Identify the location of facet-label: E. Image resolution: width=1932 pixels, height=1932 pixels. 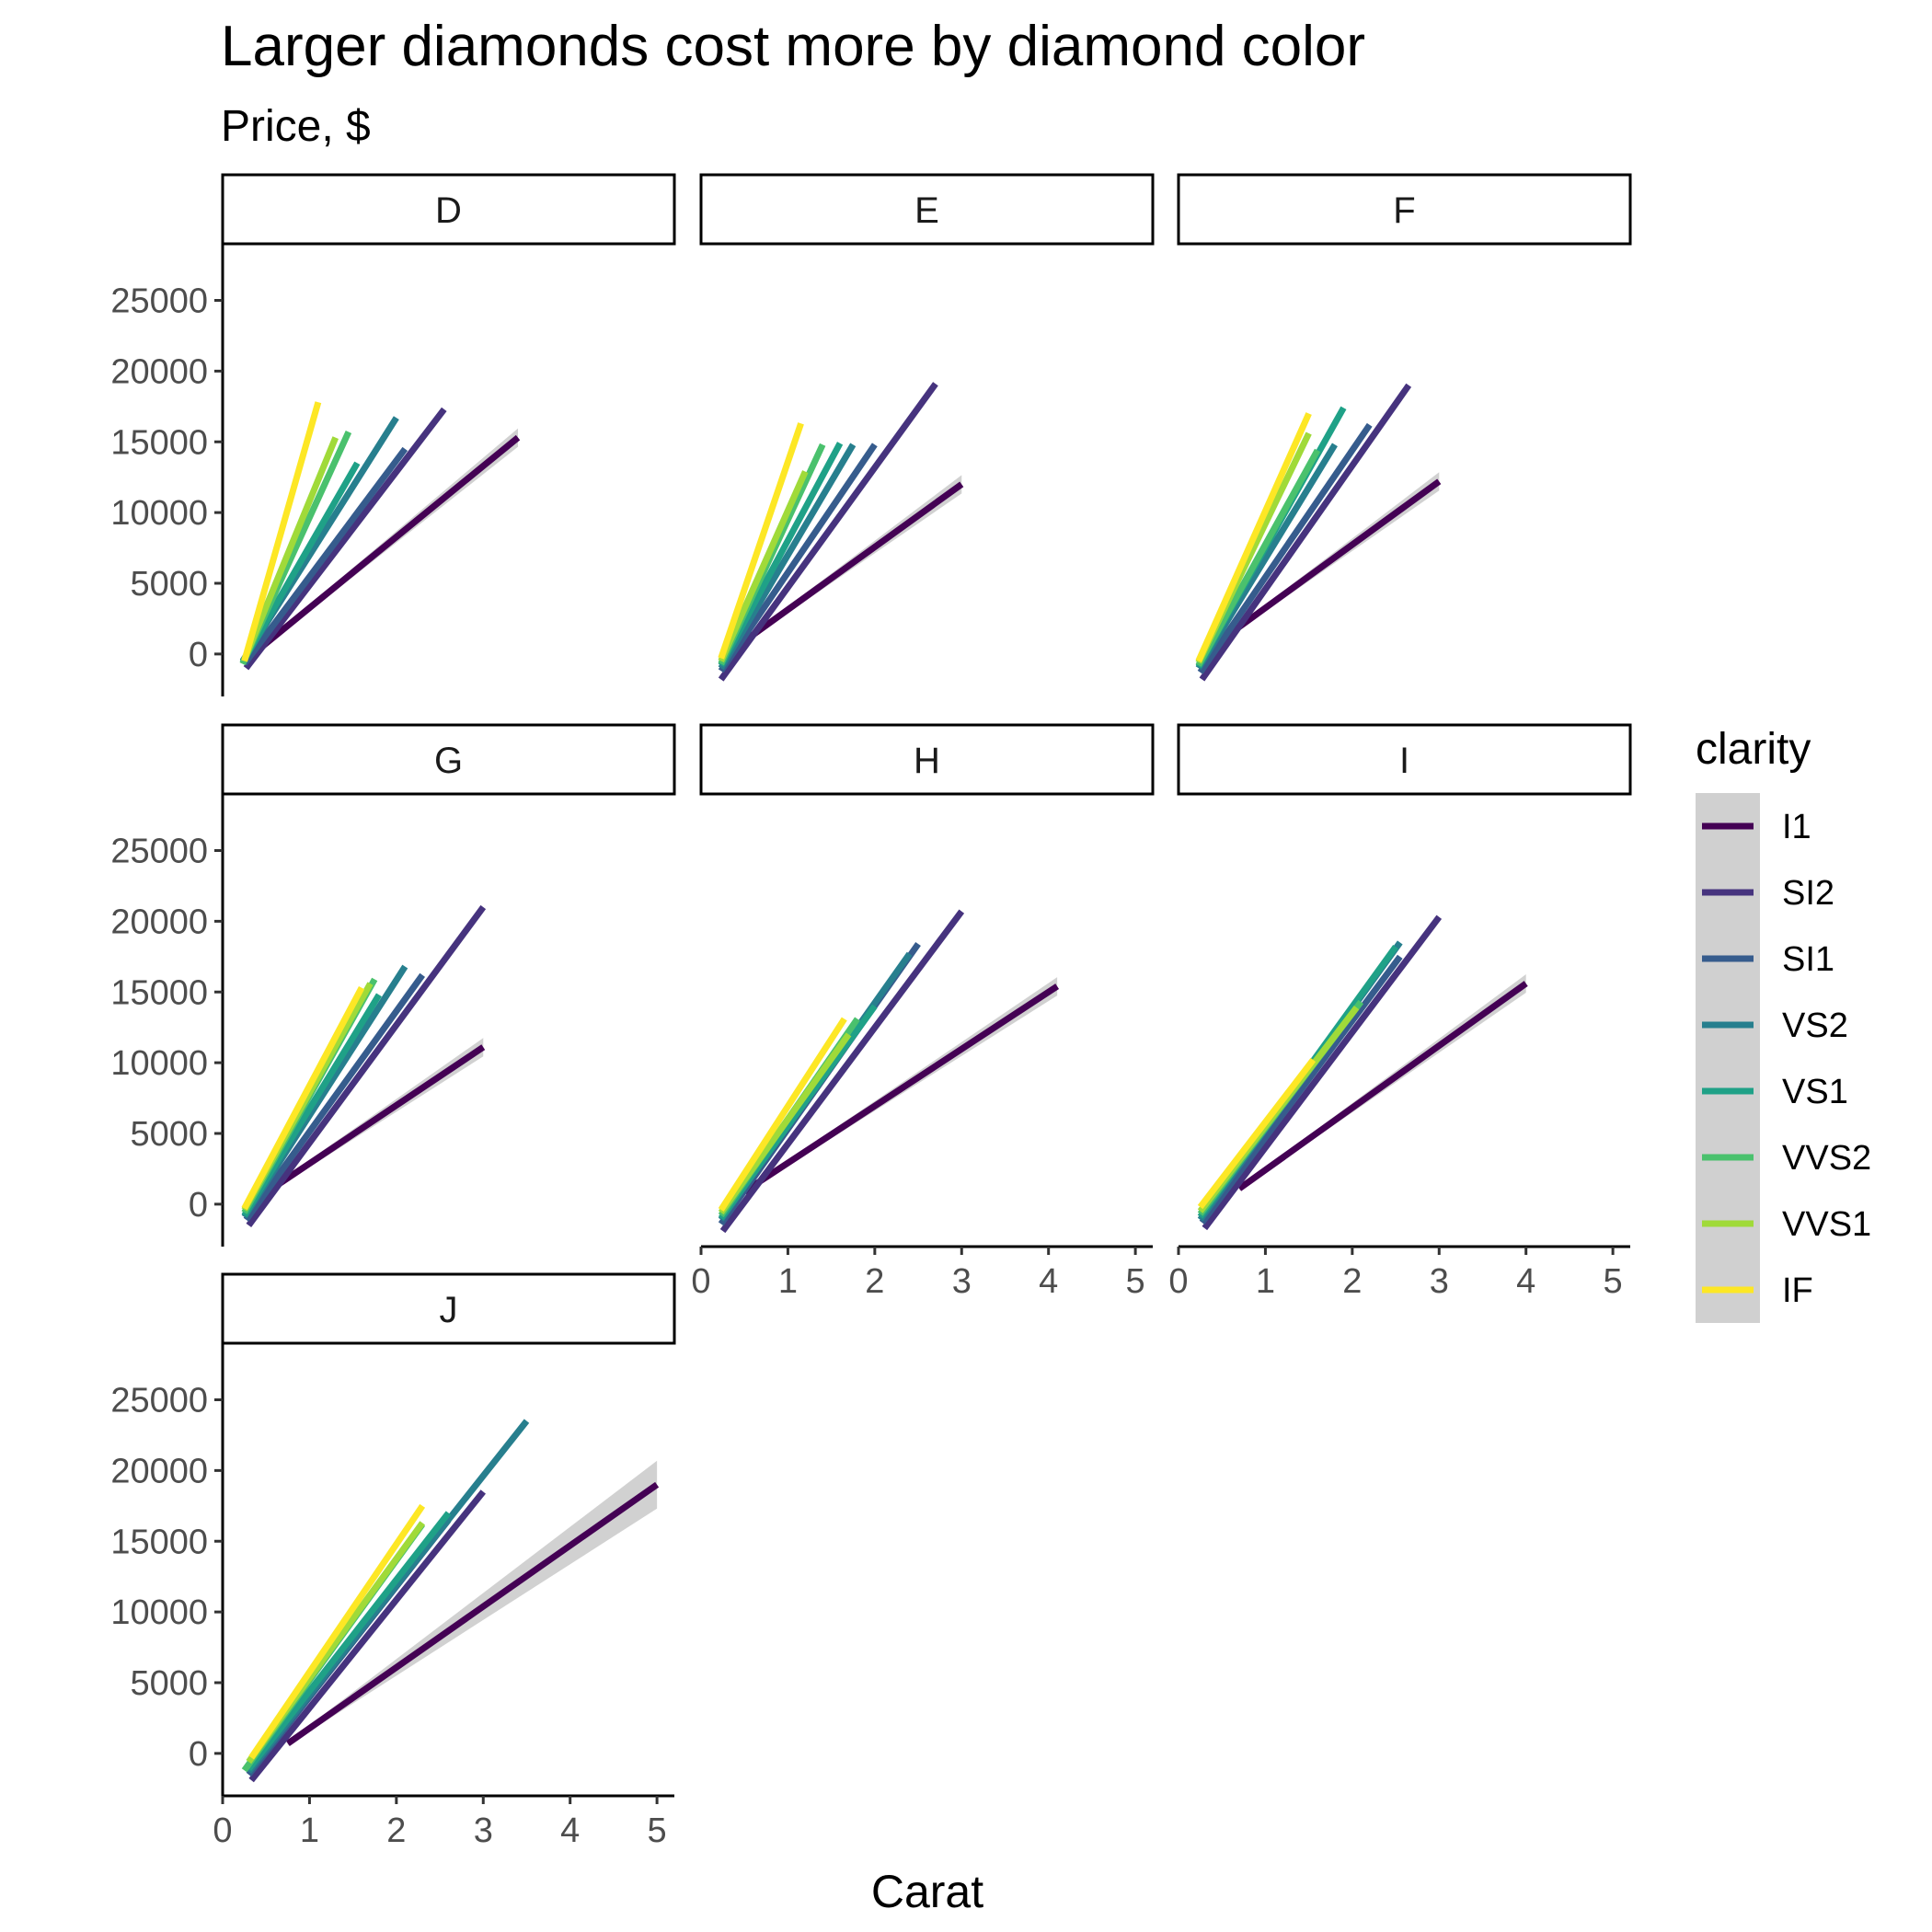
(926, 210).